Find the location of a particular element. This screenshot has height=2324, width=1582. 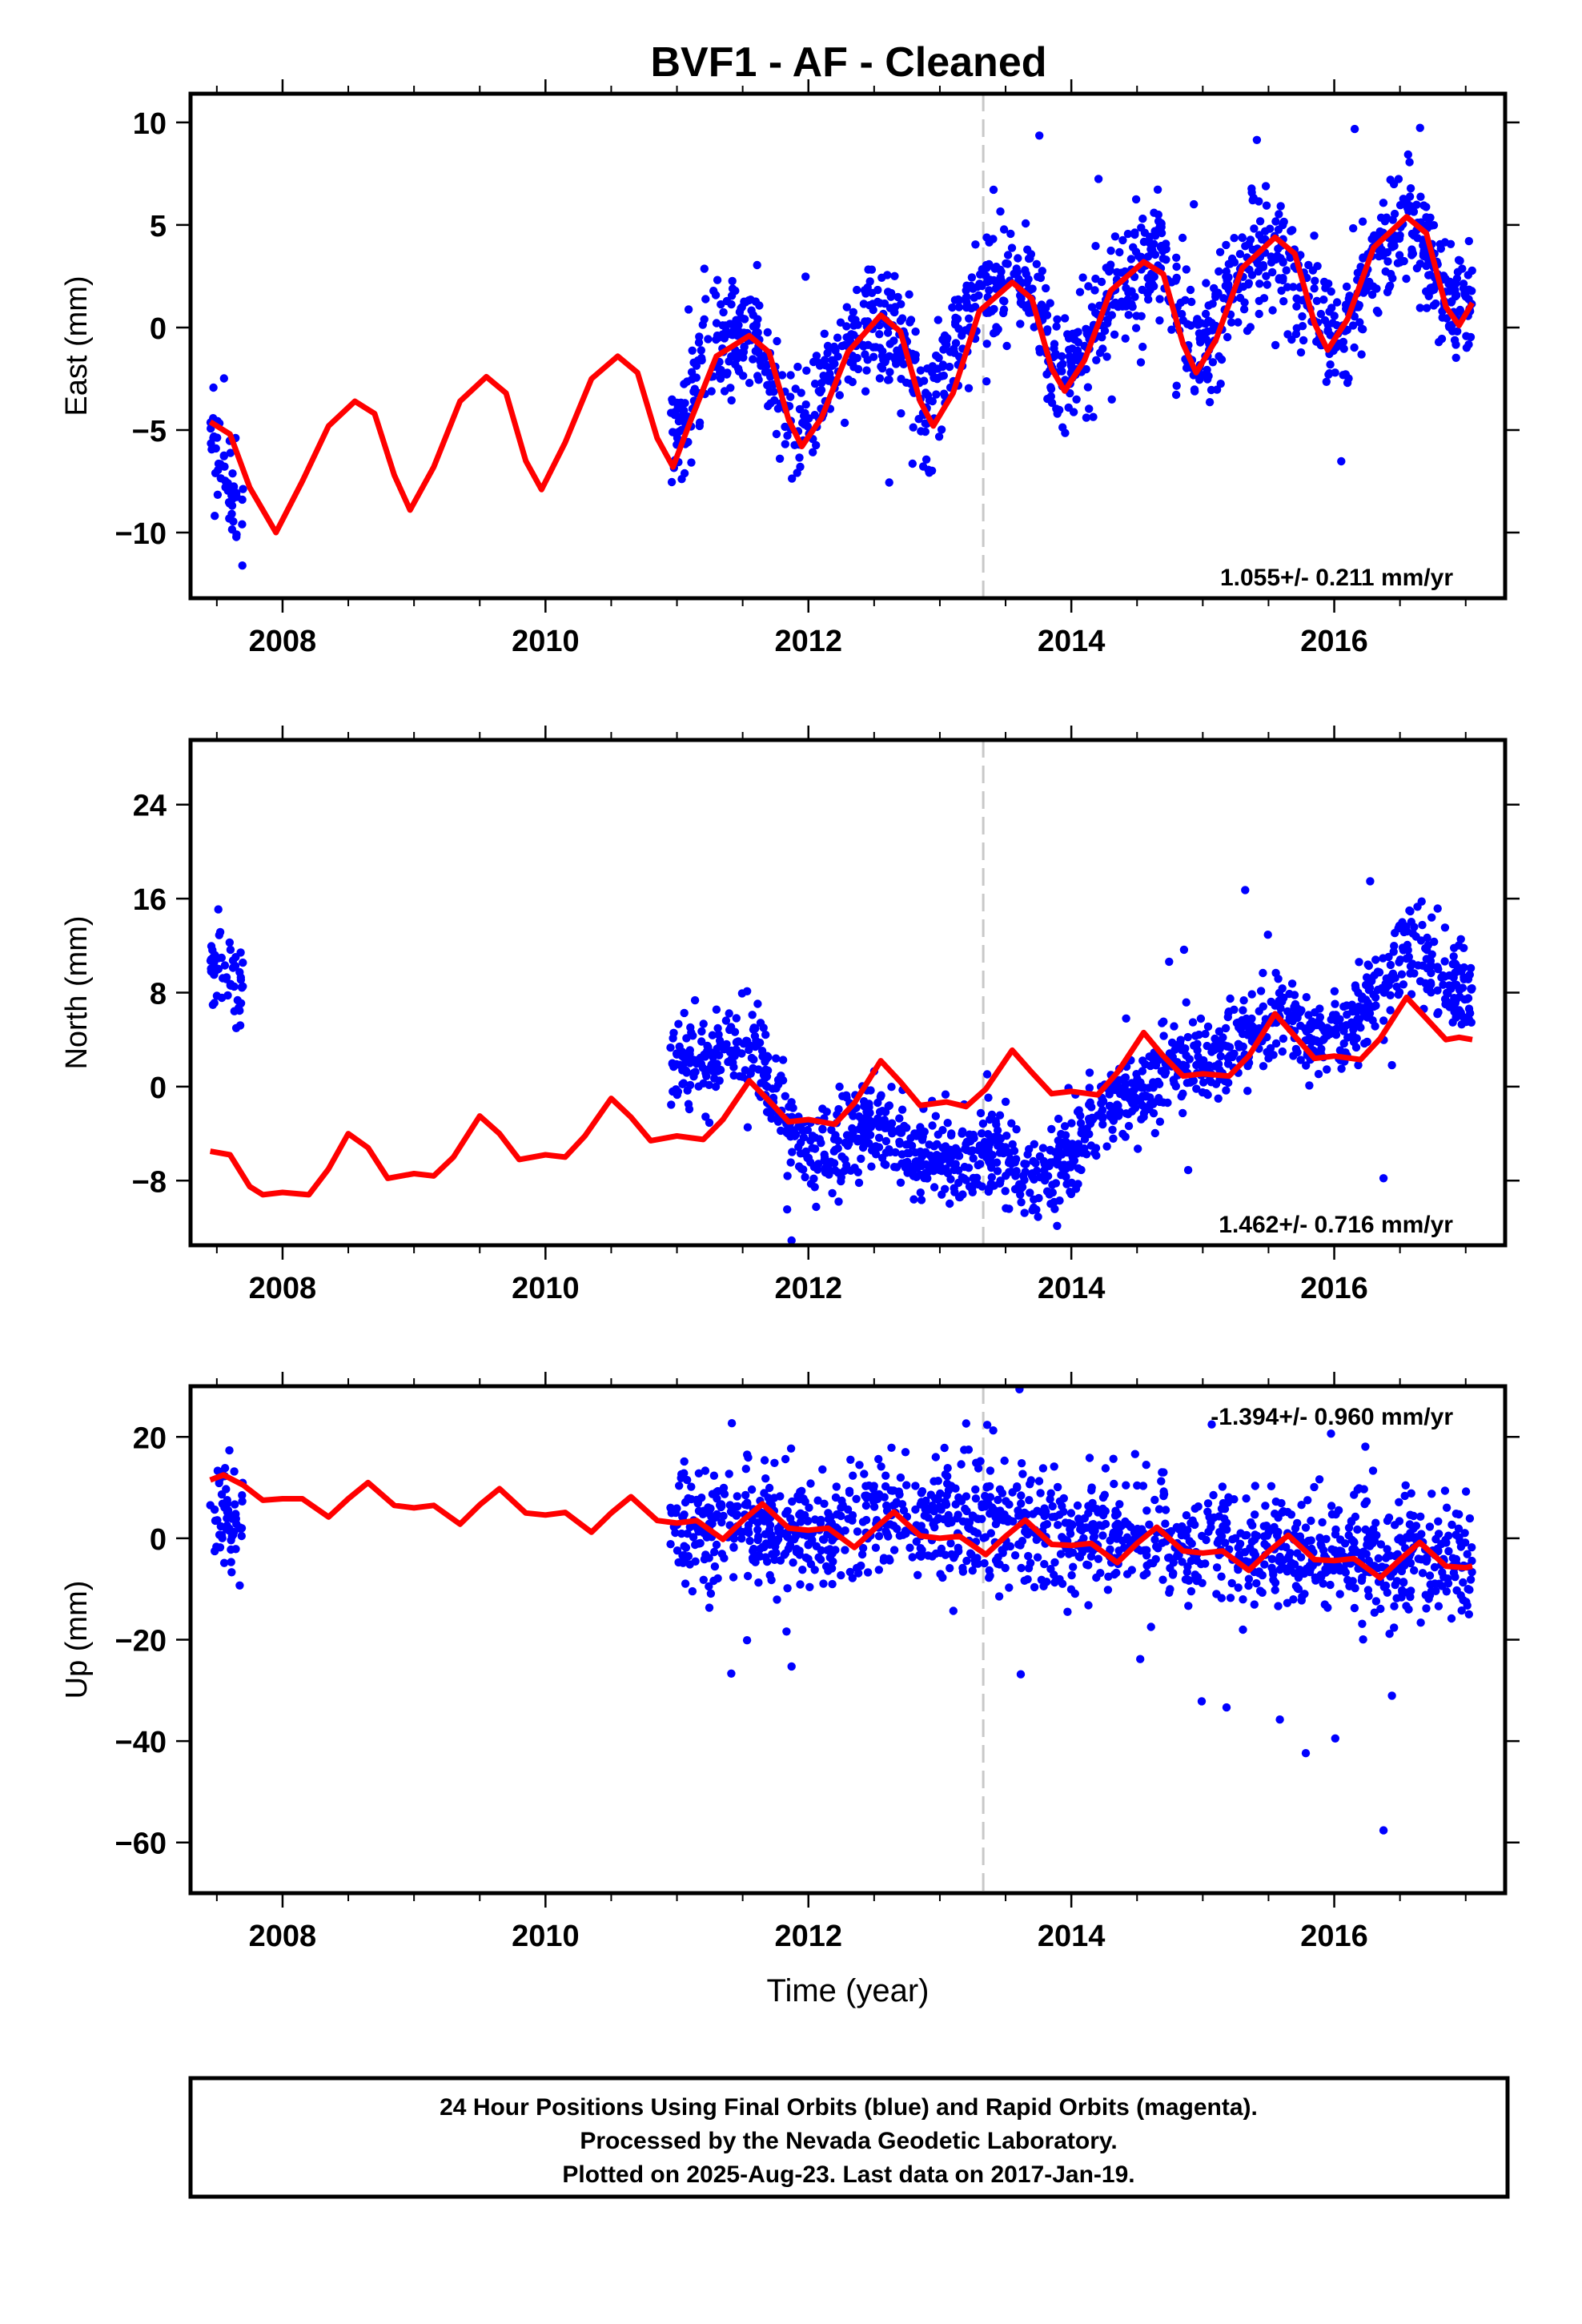

y-tick-label: −60 is located at coordinates (141, 1844).